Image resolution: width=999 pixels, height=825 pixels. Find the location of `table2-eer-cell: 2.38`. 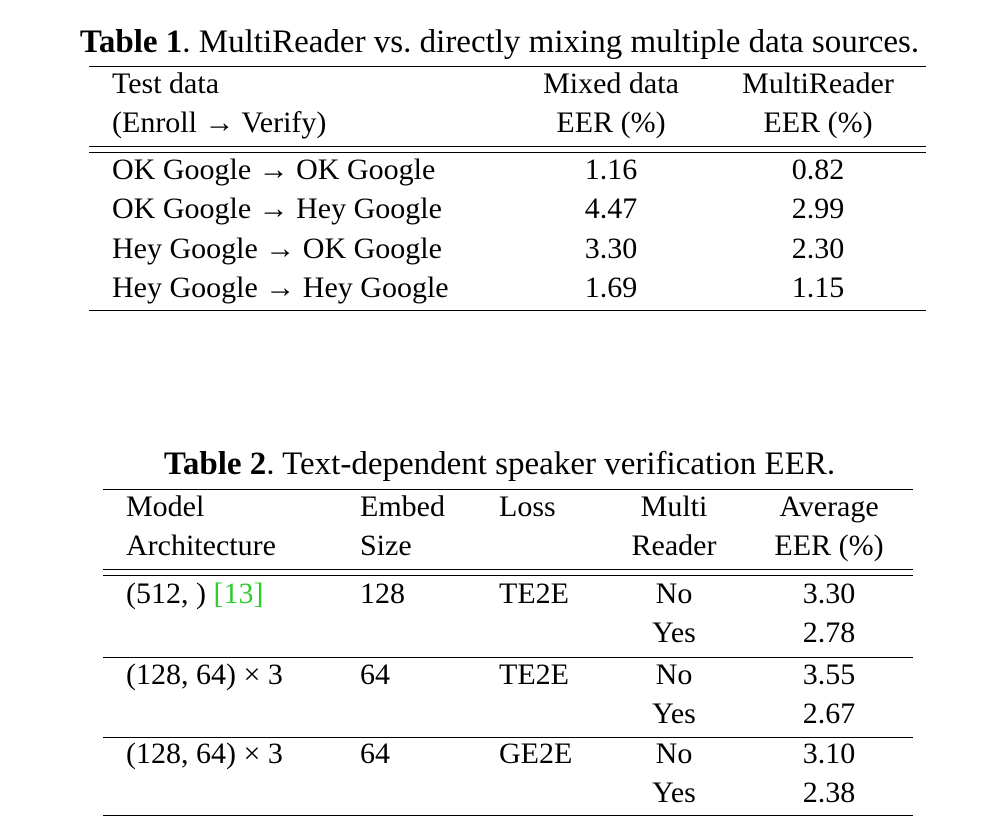

table2-eer-cell: 2.38 is located at coordinates (829, 792).